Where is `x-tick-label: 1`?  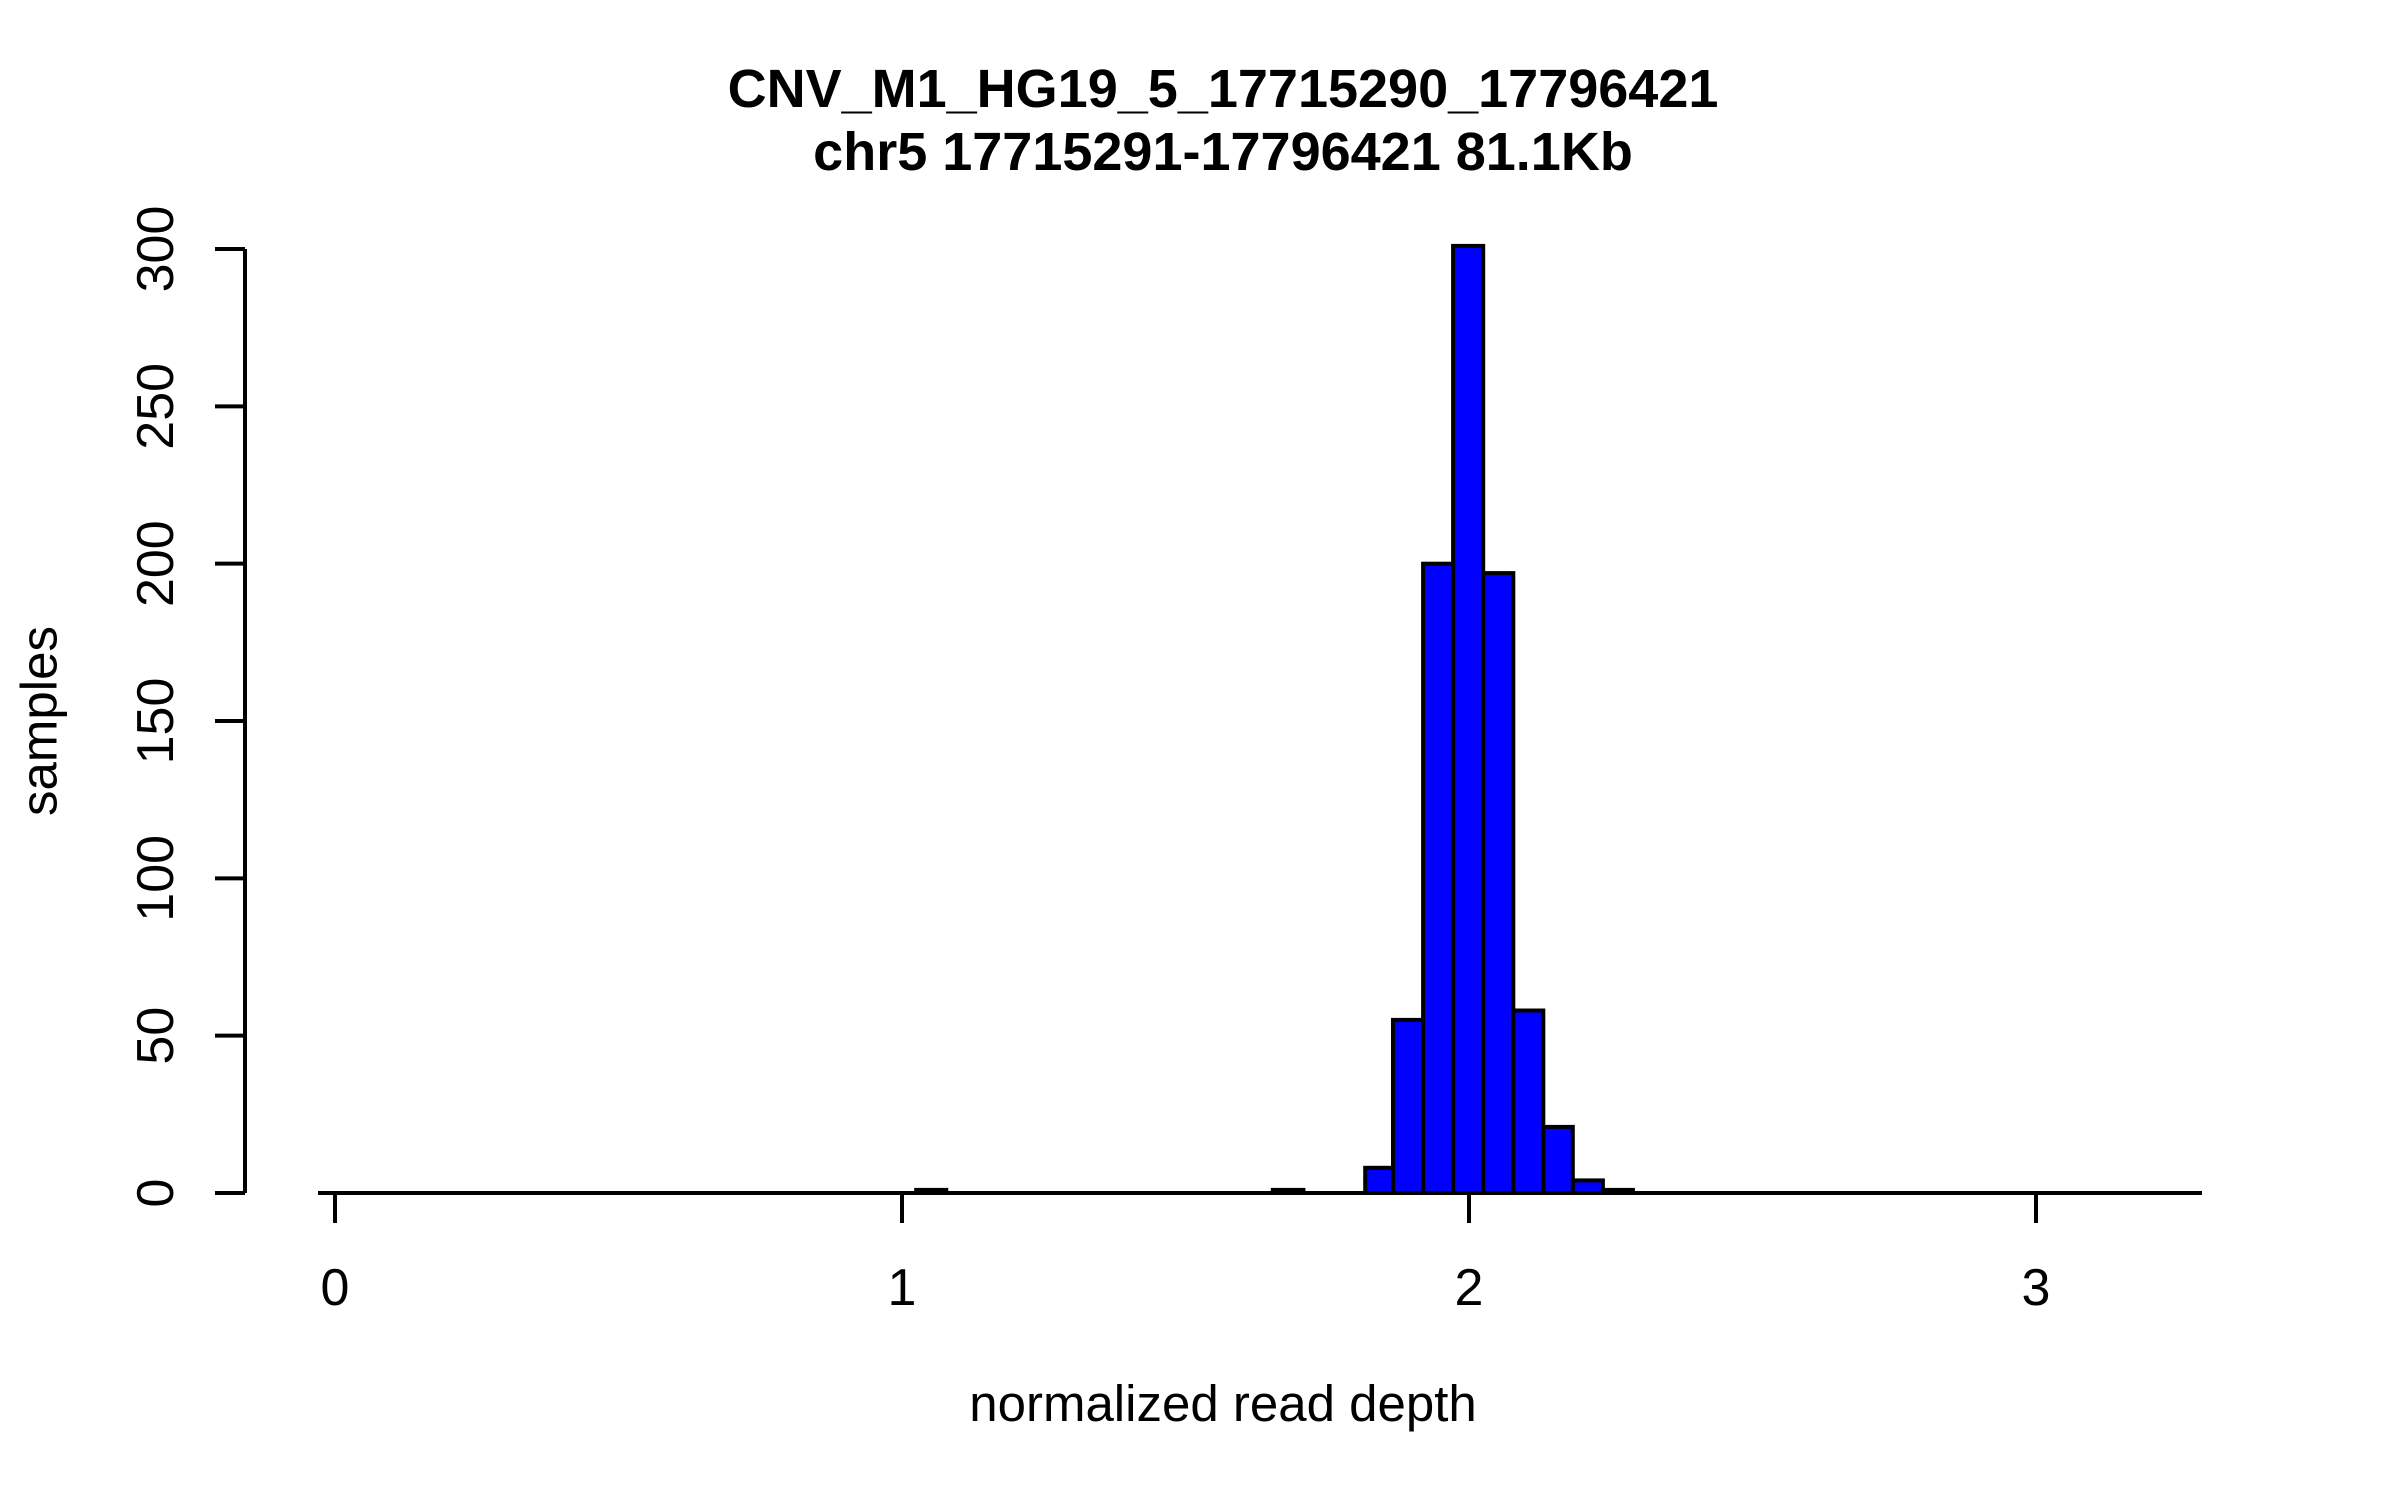 x-tick-label: 1 is located at coordinates (902, 1288).